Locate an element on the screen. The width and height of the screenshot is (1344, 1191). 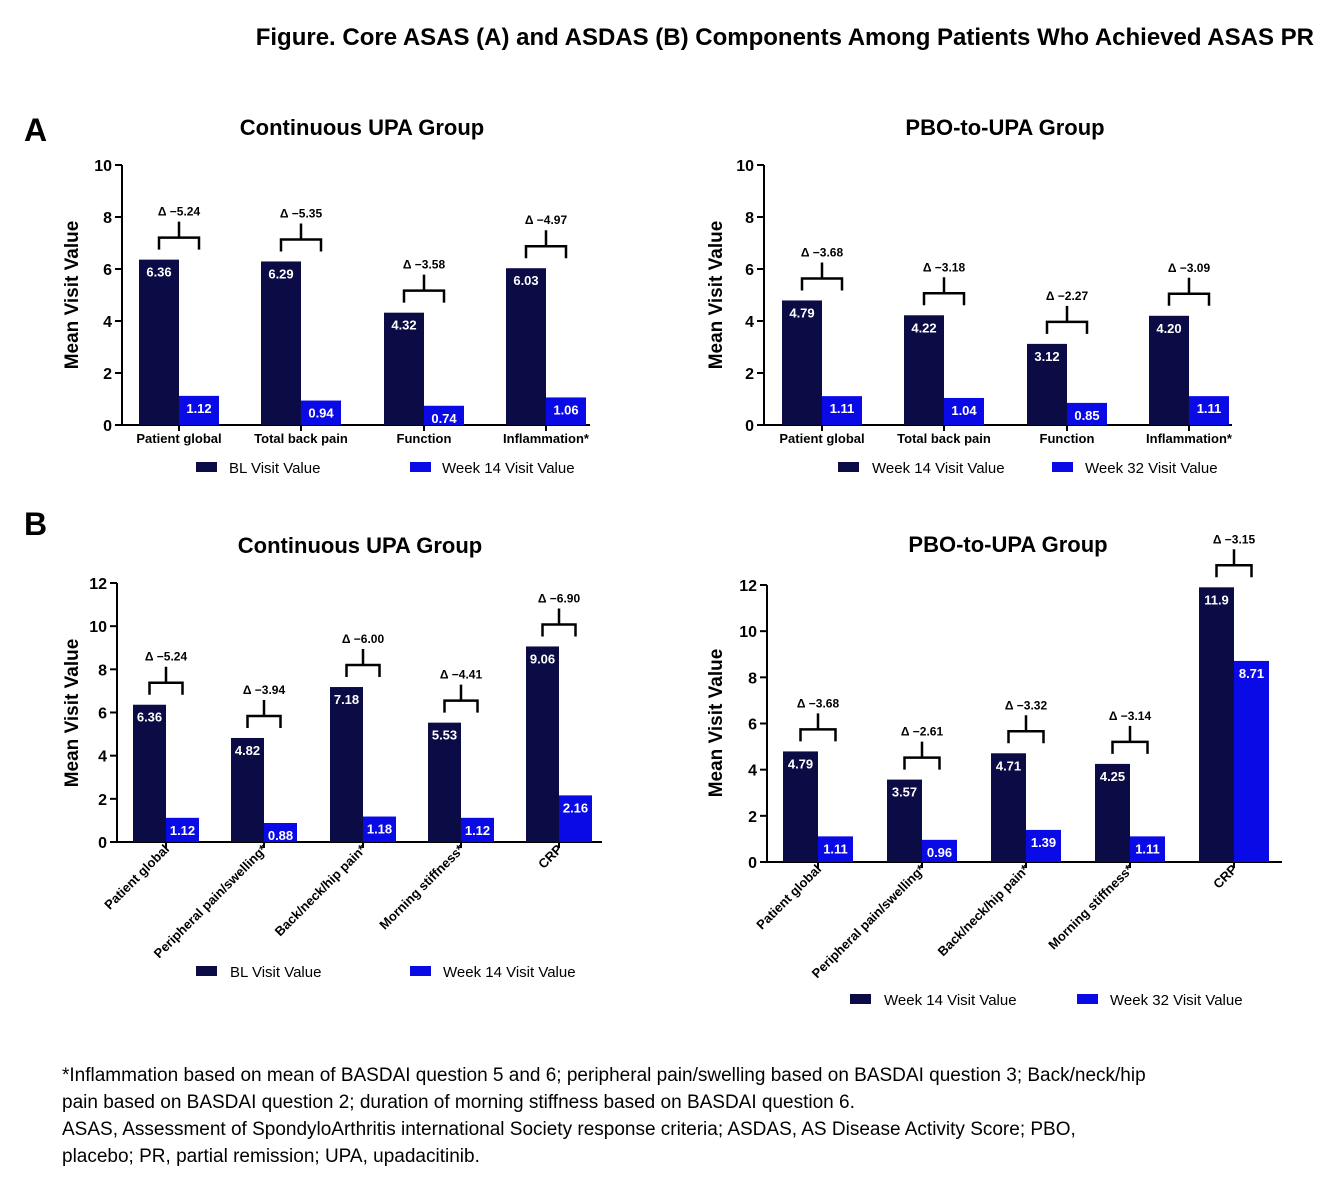
y-tick-label: 10 is located at coordinates (103, 166).